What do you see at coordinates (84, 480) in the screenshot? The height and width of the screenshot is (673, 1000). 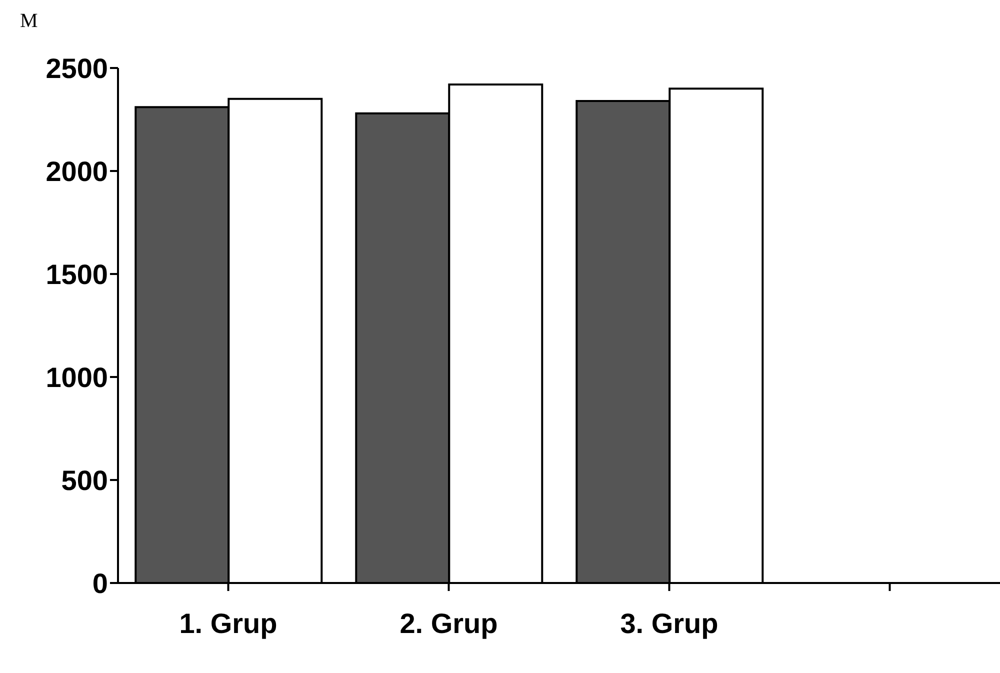 I see `y-tick-label: 500` at bounding box center [84, 480].